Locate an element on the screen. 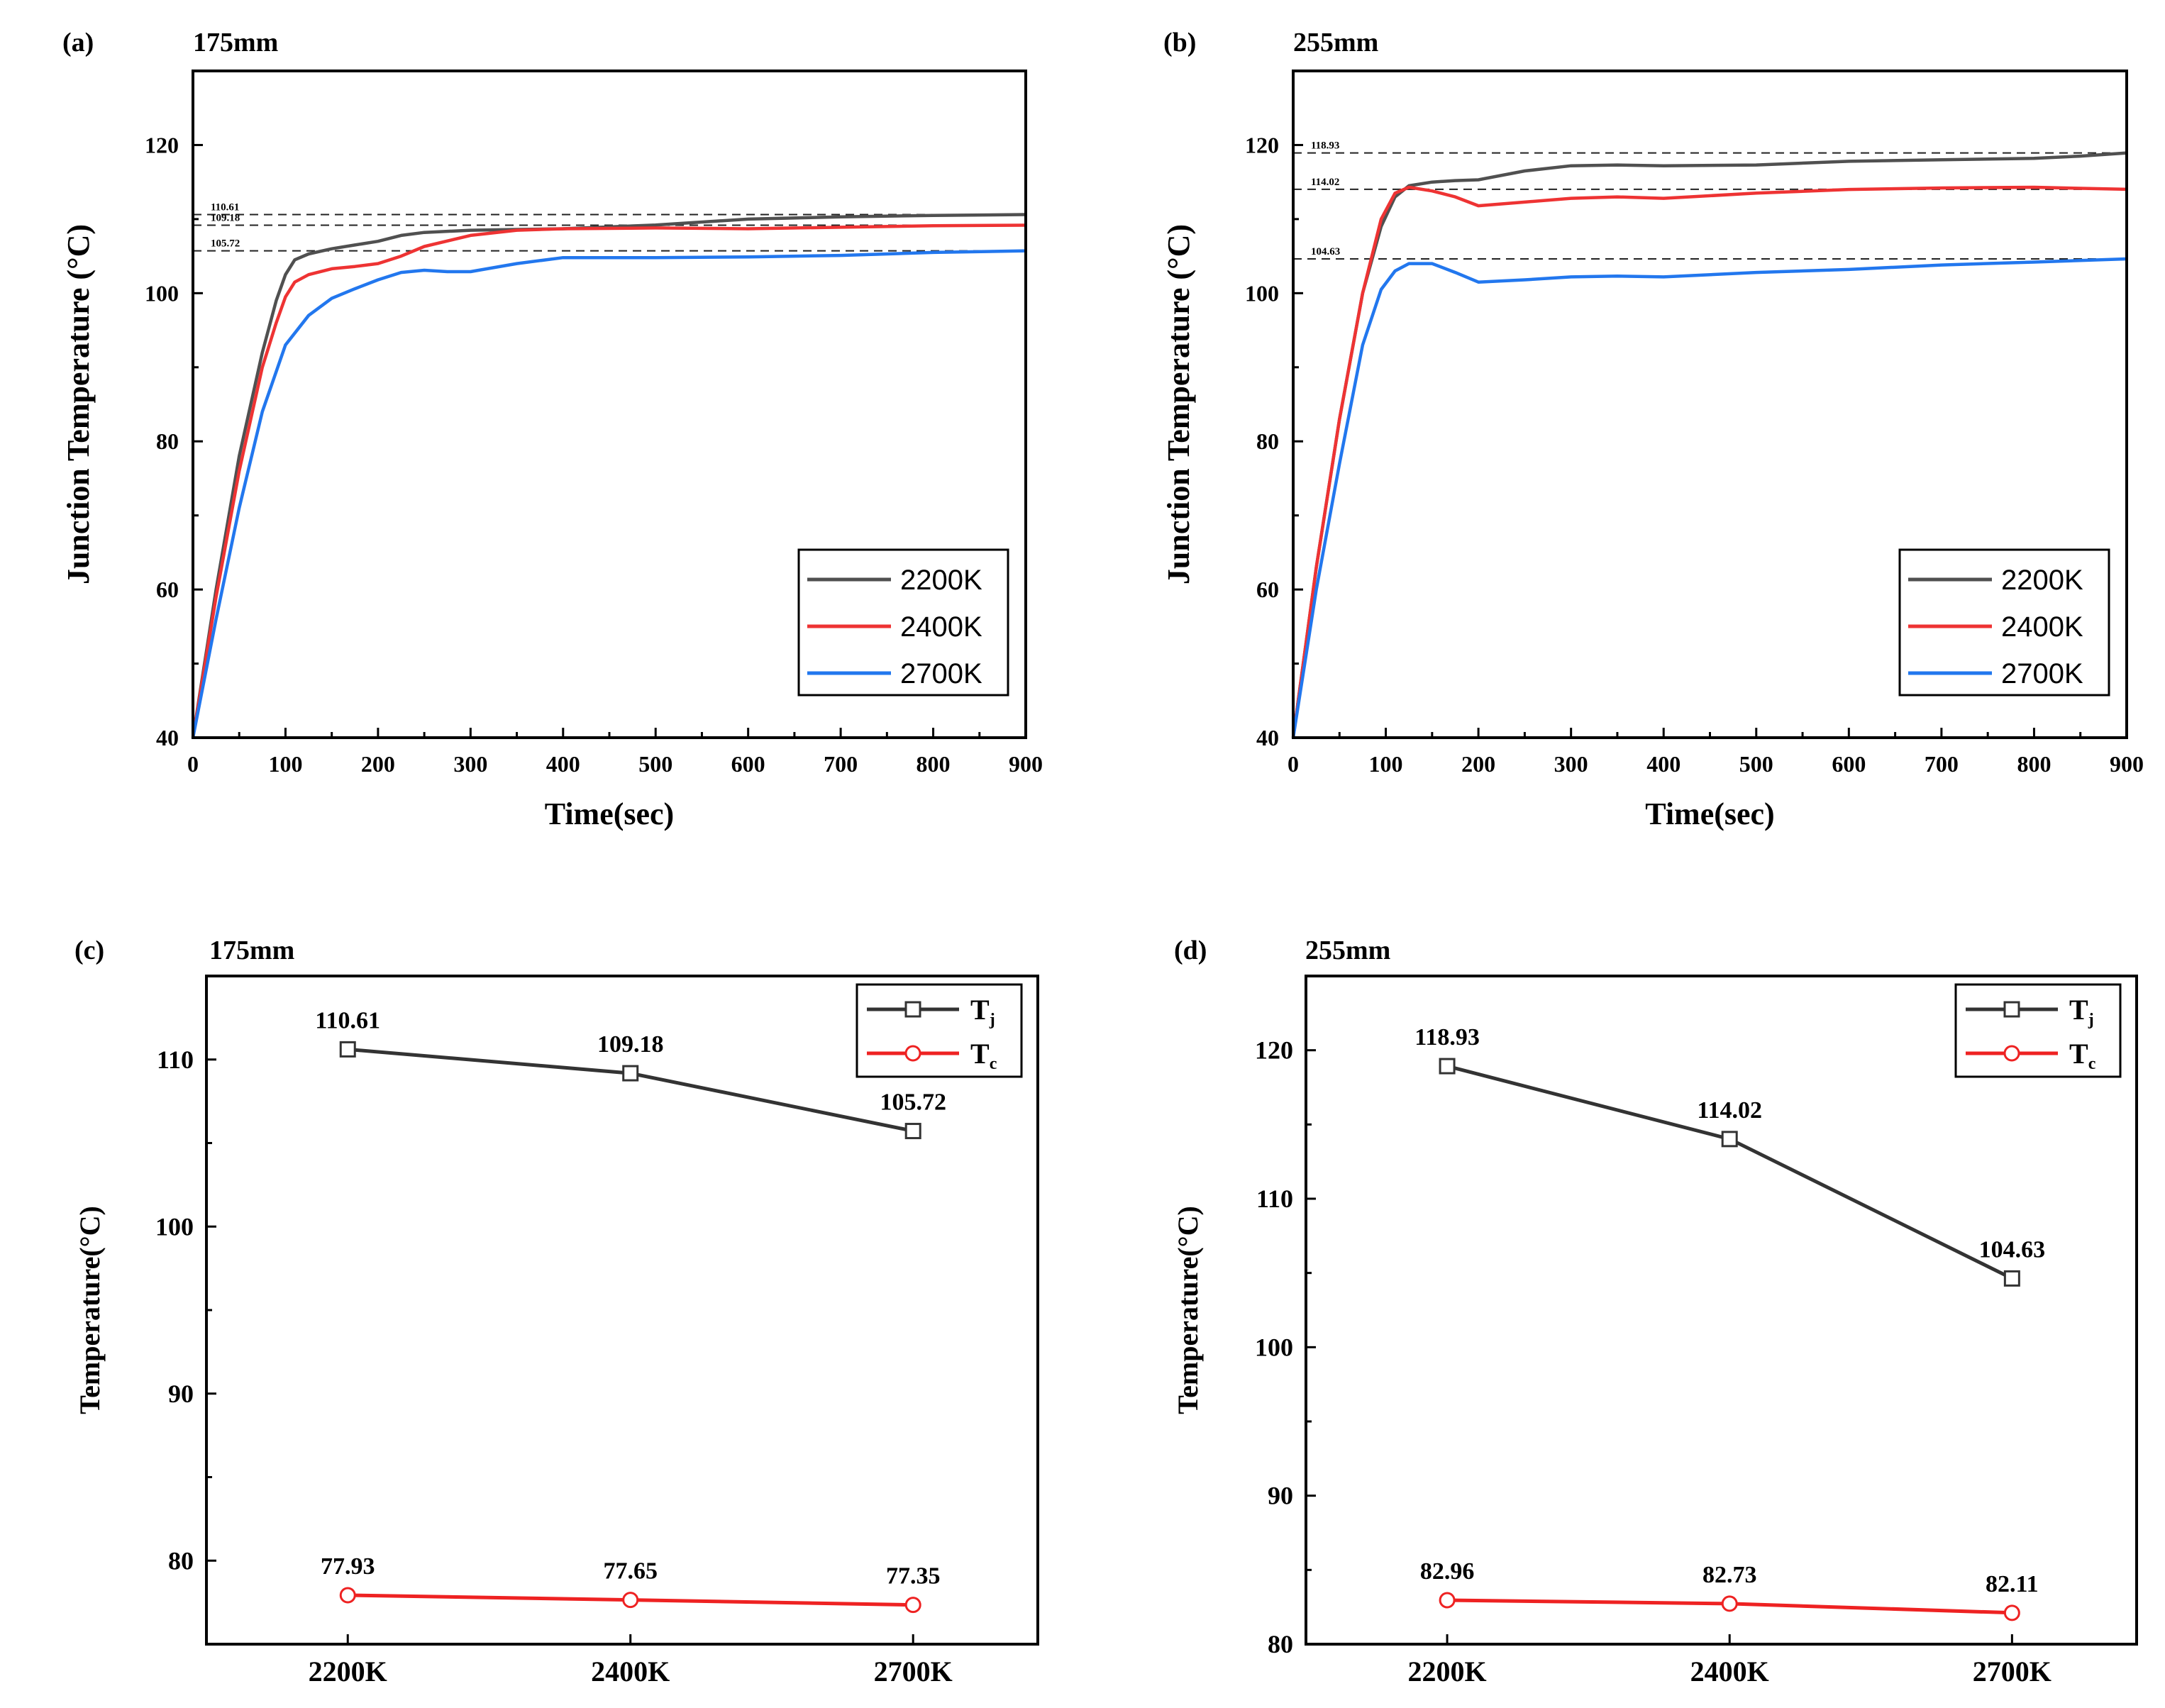 This screenshot has width=2165, height=1708. panel-d-data-label: 82.73 is located at coordinates (1729, 1575).